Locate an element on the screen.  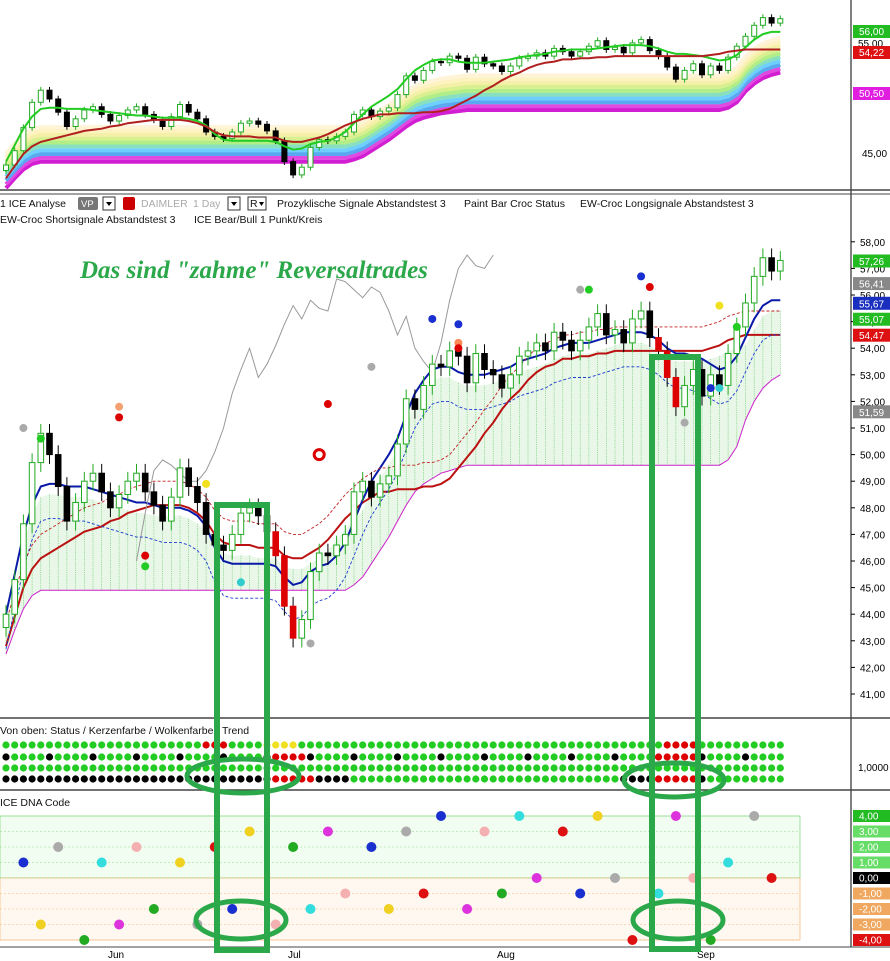
status-tick: 1,0000 is located at coordinates (873, 768).